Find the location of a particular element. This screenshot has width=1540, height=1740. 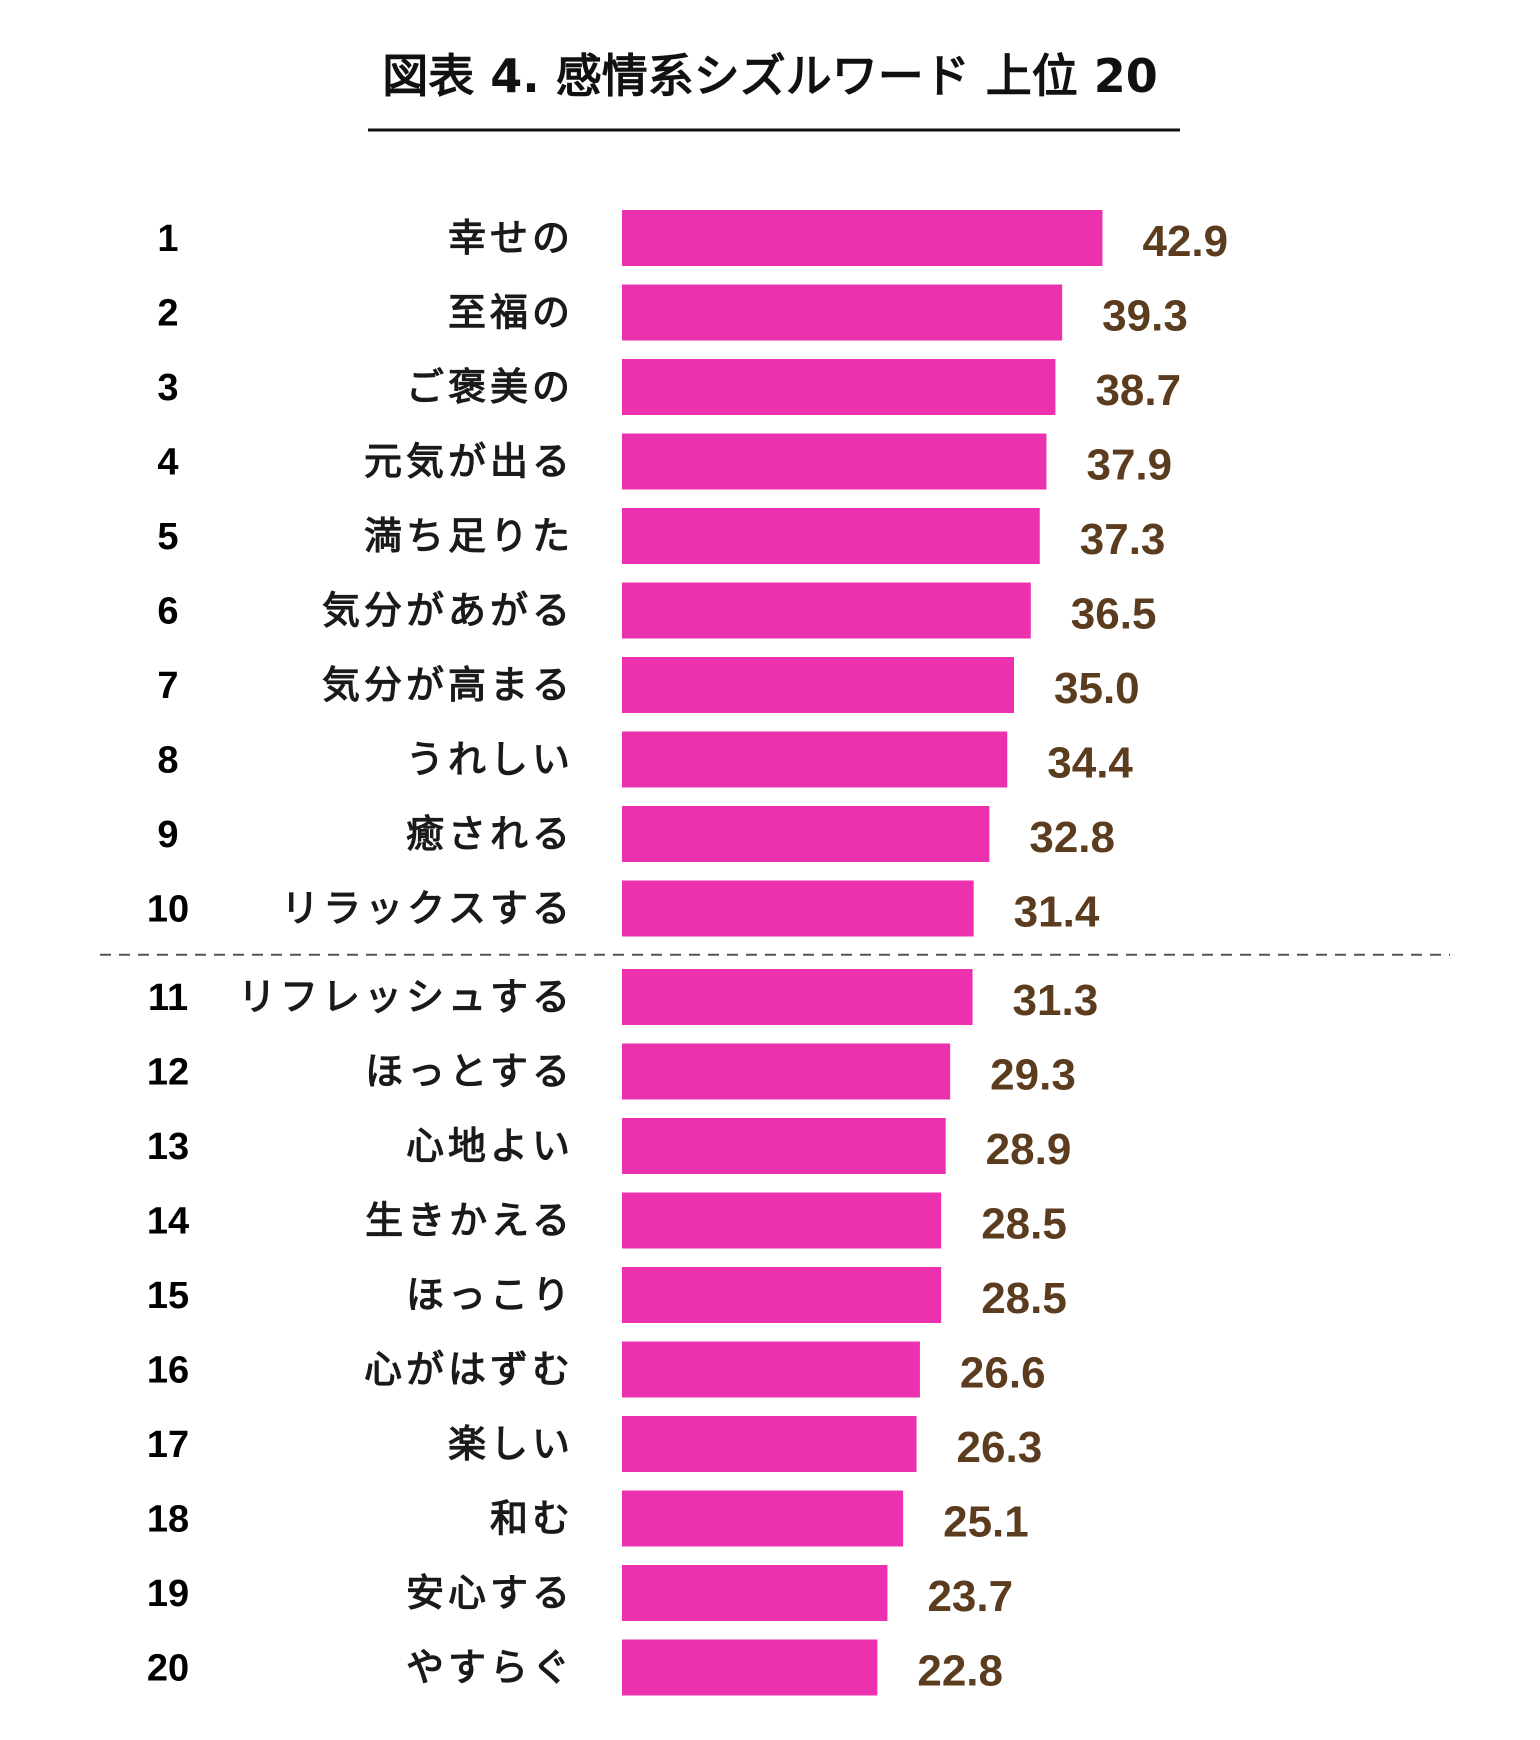

category-label: うれしい is located at coordinates (490, 760).